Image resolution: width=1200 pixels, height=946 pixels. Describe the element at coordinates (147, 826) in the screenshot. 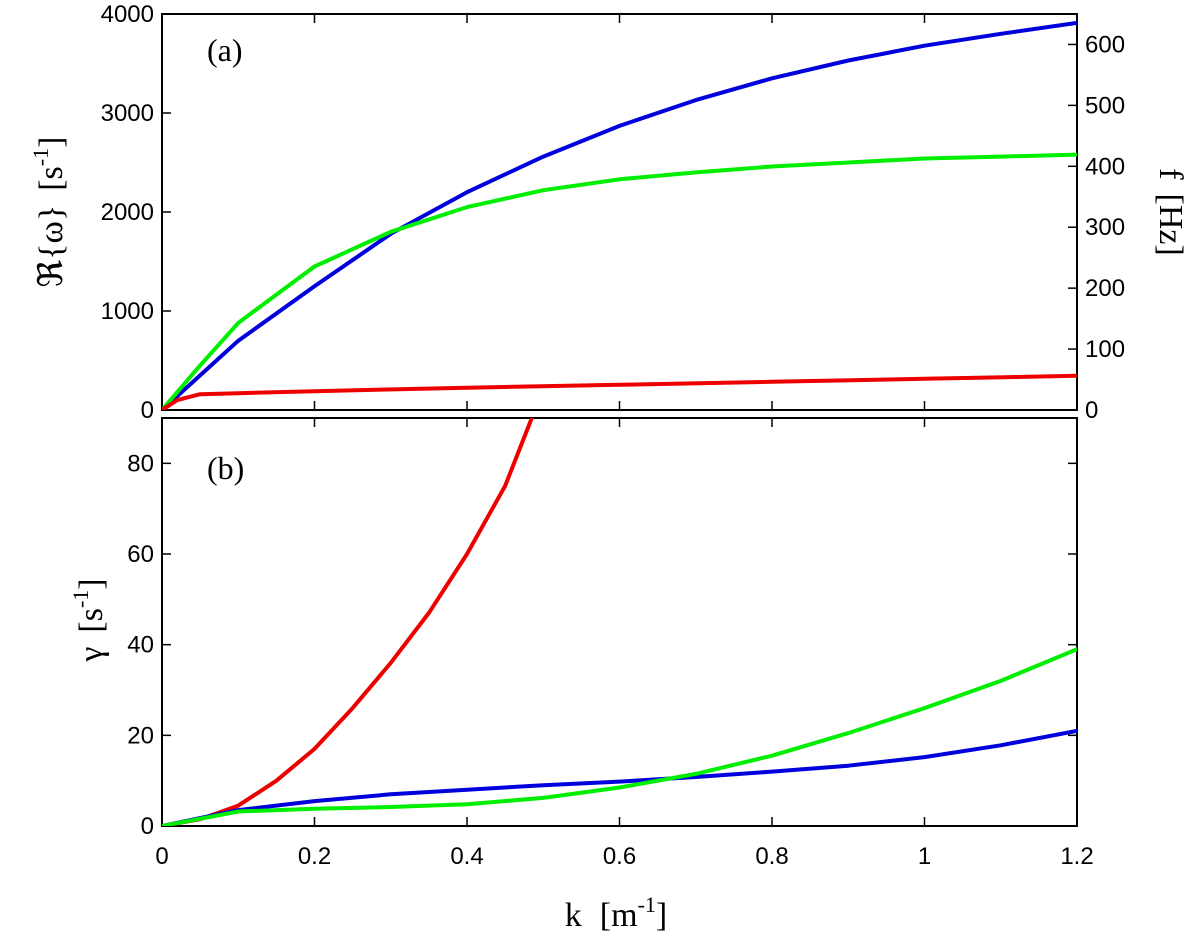

I see `panel-b-ytick-label: 0` at that location.